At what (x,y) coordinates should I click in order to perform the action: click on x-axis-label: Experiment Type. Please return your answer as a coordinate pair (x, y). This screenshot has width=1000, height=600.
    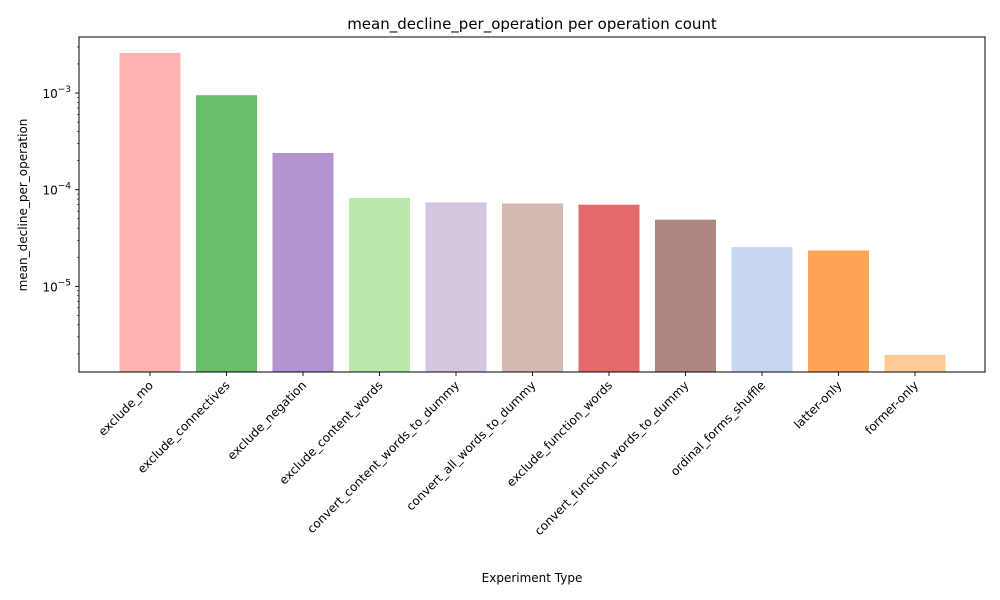
    Looking at the image, I should click on (532, 578).